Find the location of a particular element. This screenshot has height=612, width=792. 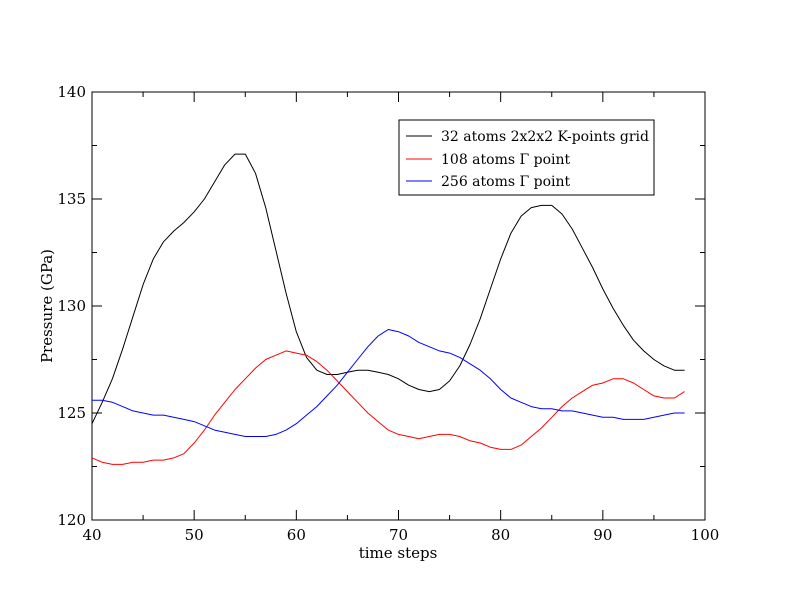

legend-label-series-2: 108 atoms Γ point is located at coordinates (506, 160).